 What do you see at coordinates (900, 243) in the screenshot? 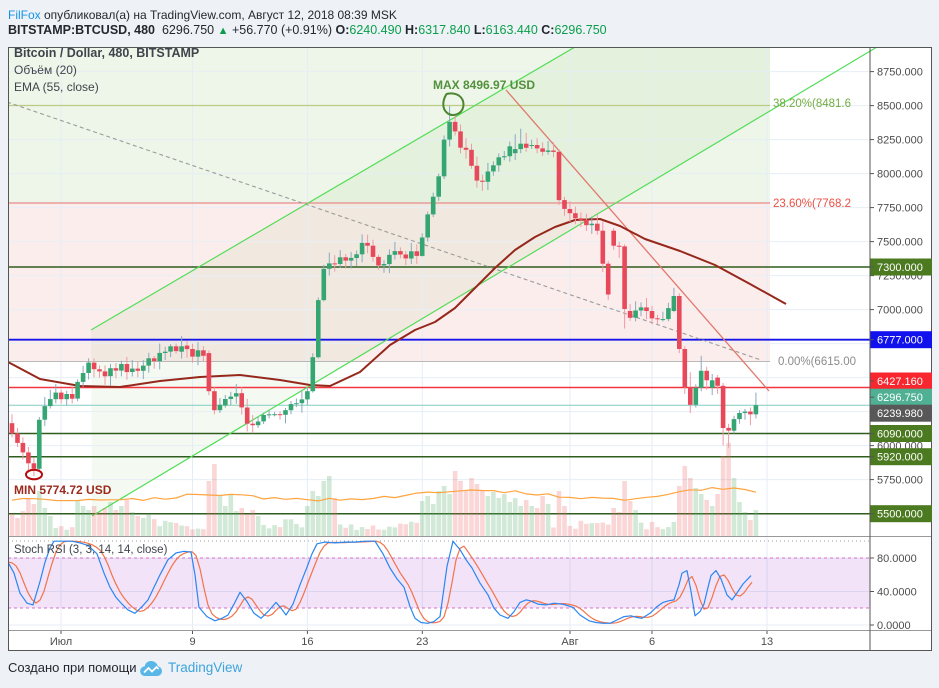
I see `svg-text: 7500.000` at bounding box center [900, 243].